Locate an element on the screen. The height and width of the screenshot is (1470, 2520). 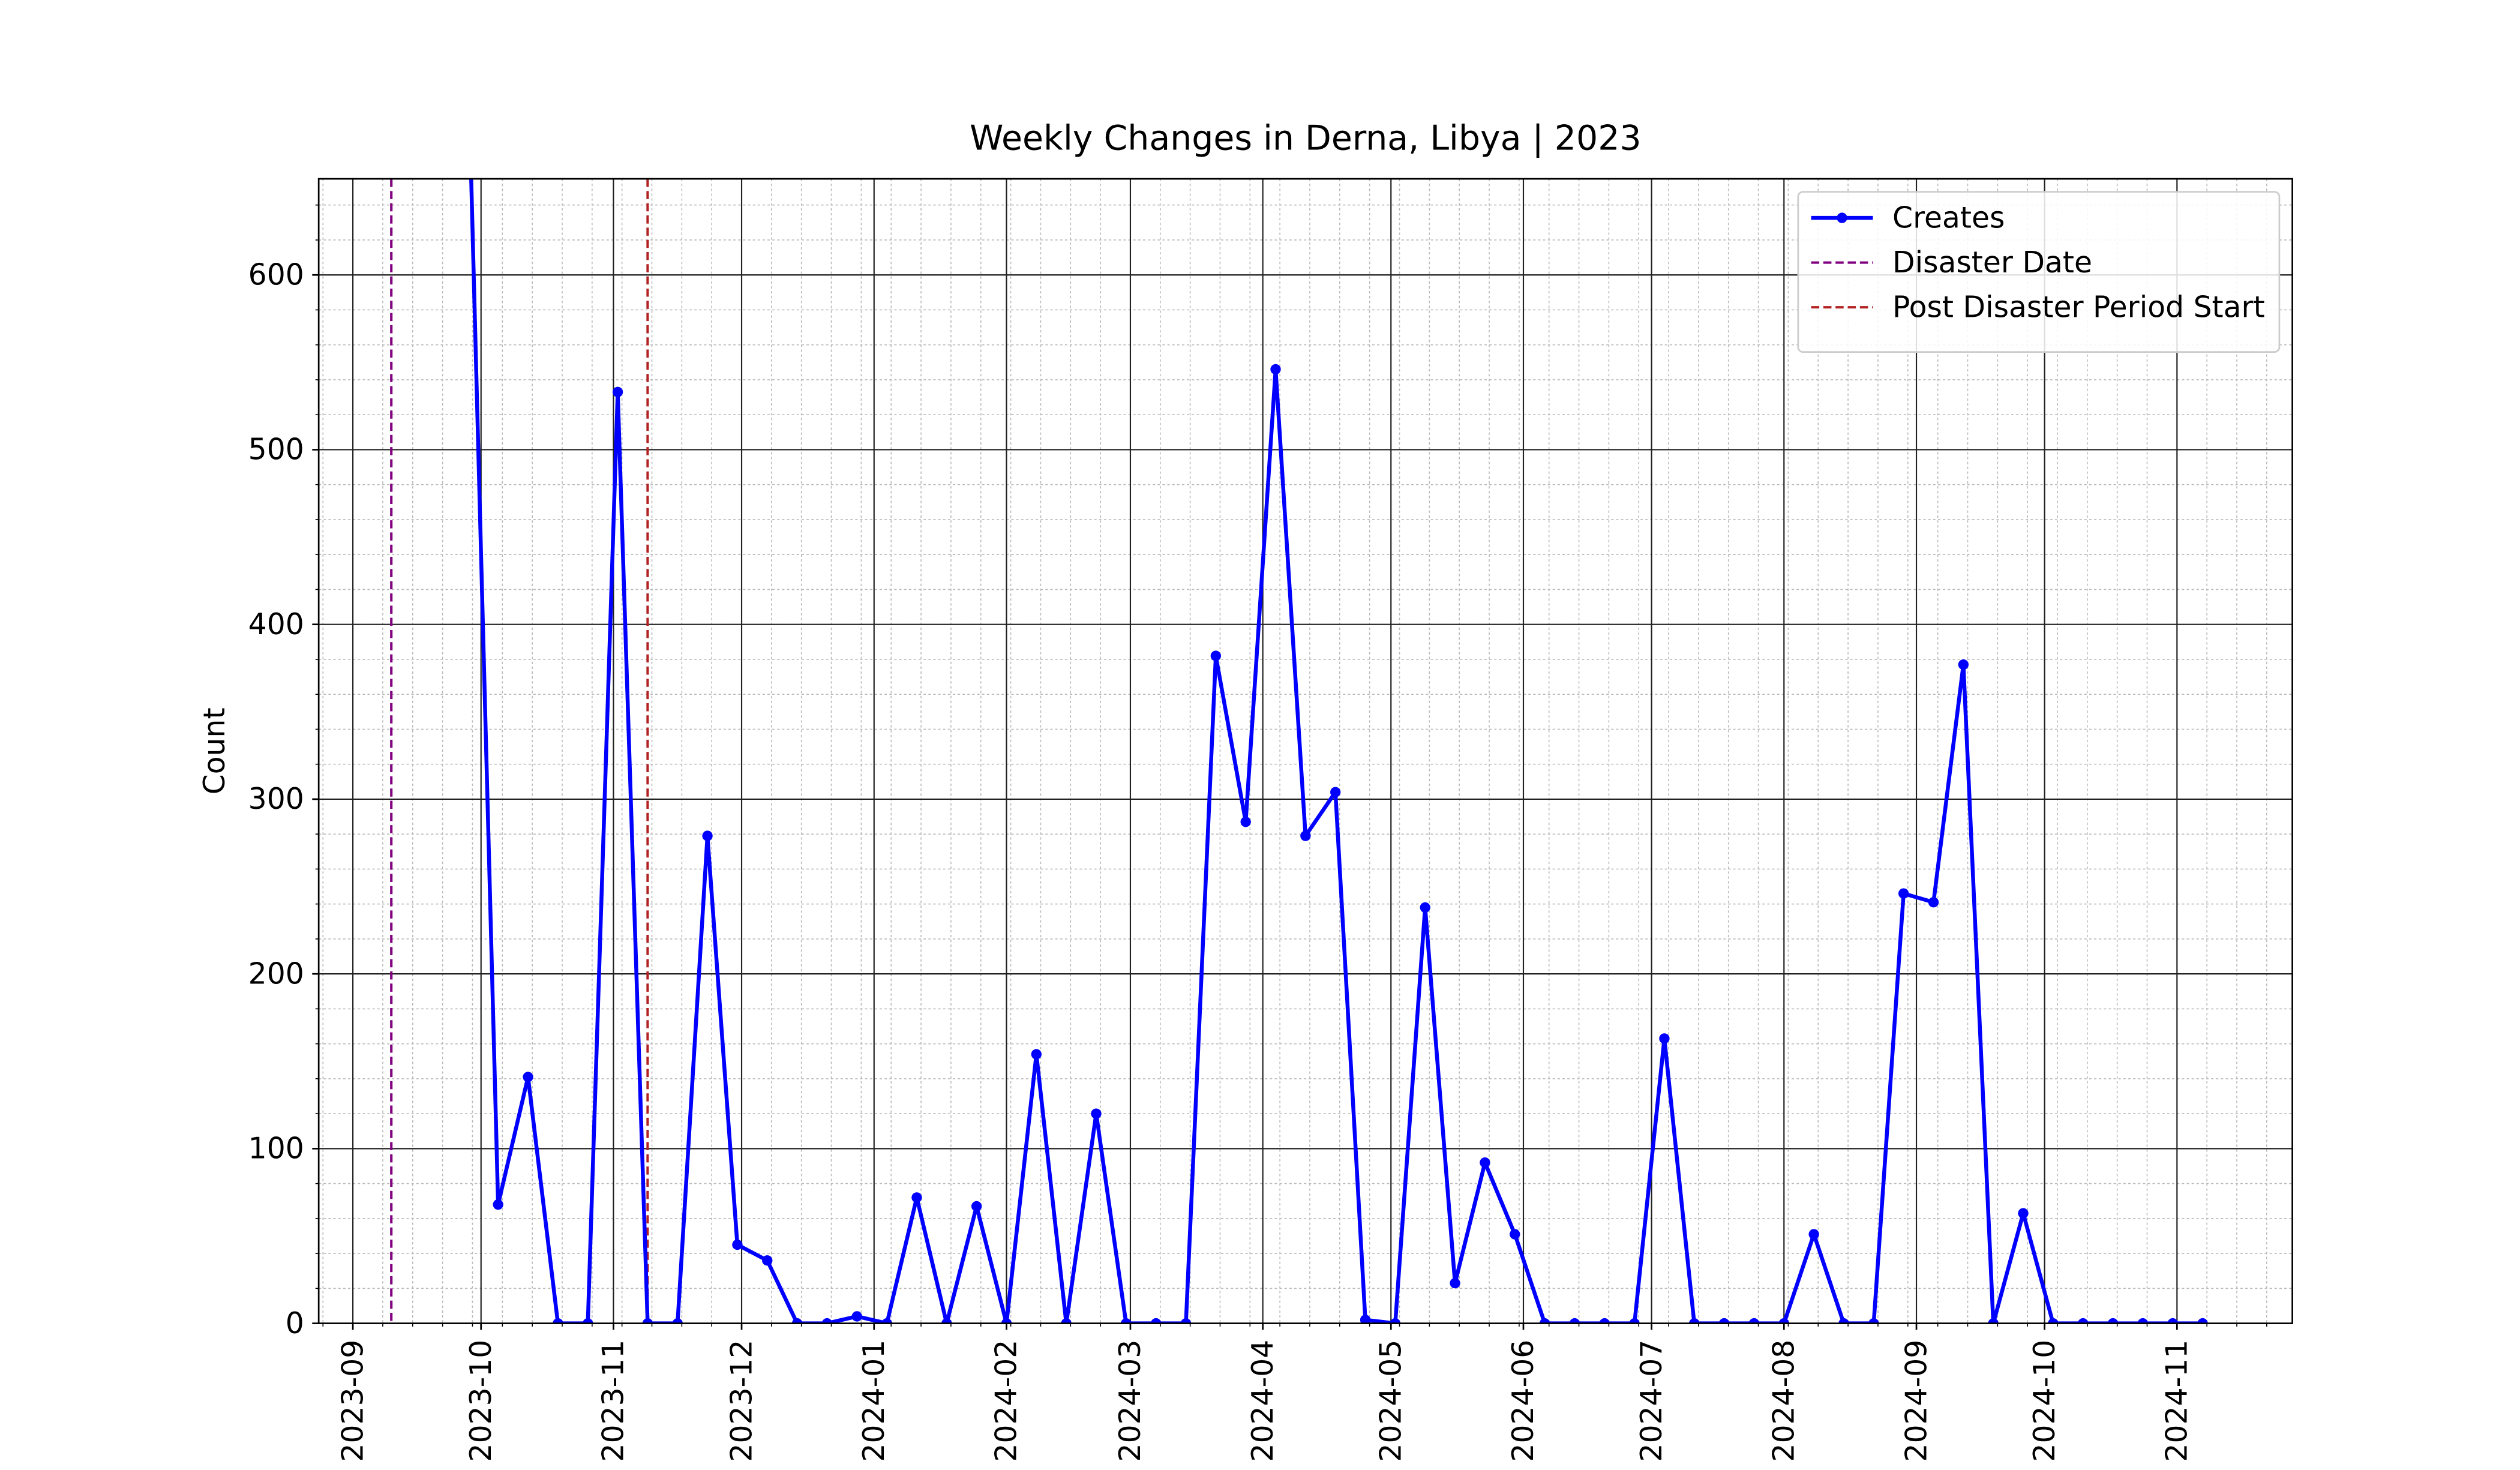
x-tick-label: 2023-11 is located at coordinates (613, 1401).